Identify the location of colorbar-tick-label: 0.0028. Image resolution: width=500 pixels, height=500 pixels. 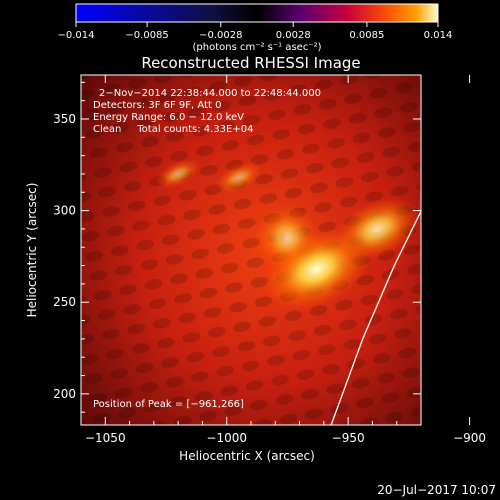
(293, 35).